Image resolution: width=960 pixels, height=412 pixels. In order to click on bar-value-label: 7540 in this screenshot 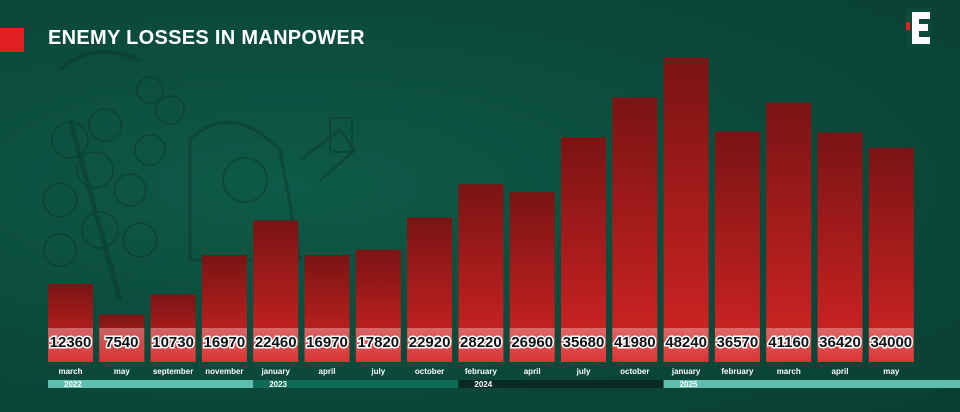, I will do `click(121, 342)`.